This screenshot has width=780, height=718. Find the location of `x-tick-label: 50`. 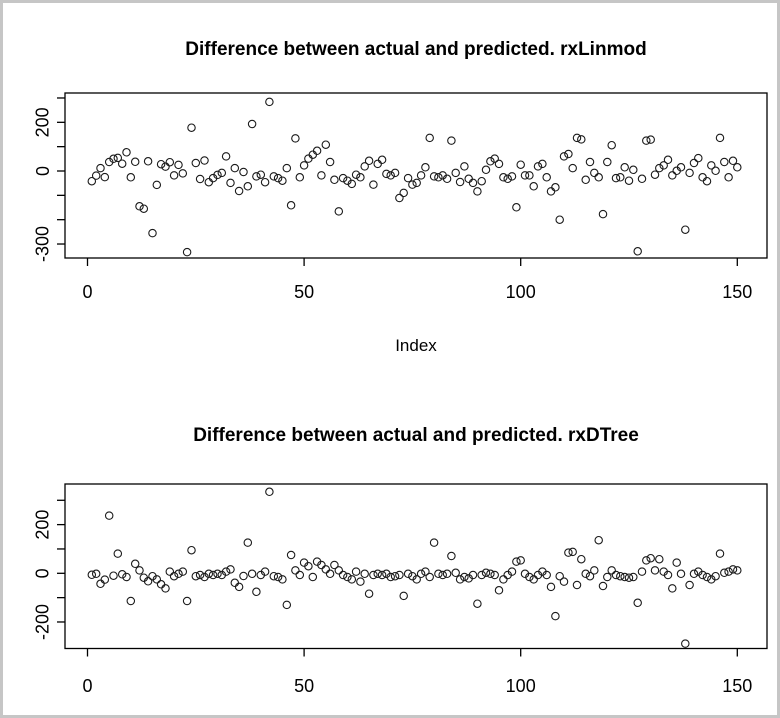

x-tick-label: 50 is located at coordinates (304, 292).